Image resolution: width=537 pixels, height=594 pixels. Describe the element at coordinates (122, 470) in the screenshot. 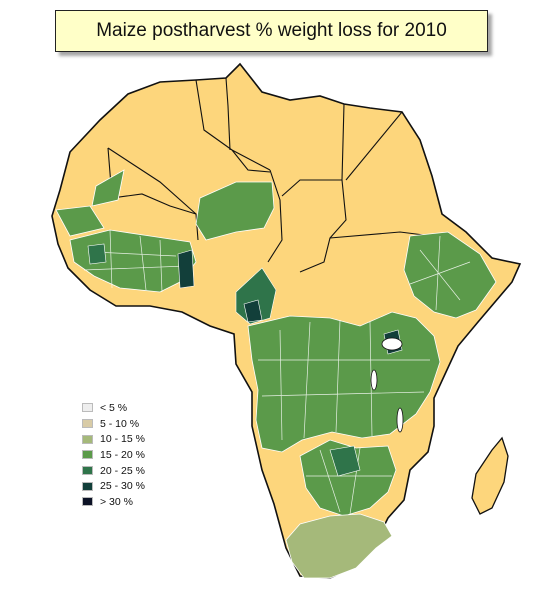

I see `legend-label: 20 - 25 %` at that location.